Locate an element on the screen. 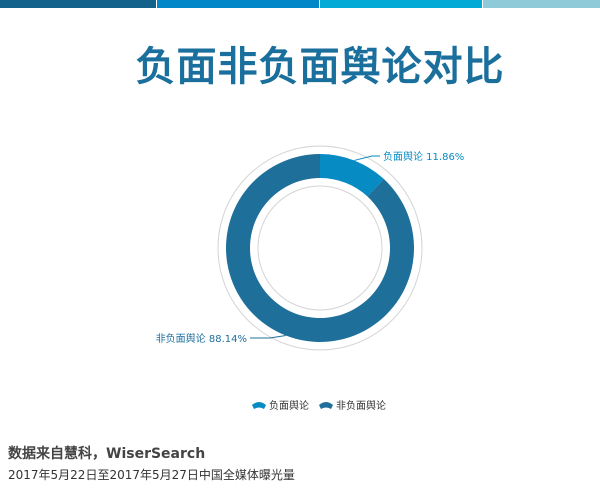 The image size is (600, 489). slice-label-1: 非负面舆论 88.14% is located at coordinates (201, 338).